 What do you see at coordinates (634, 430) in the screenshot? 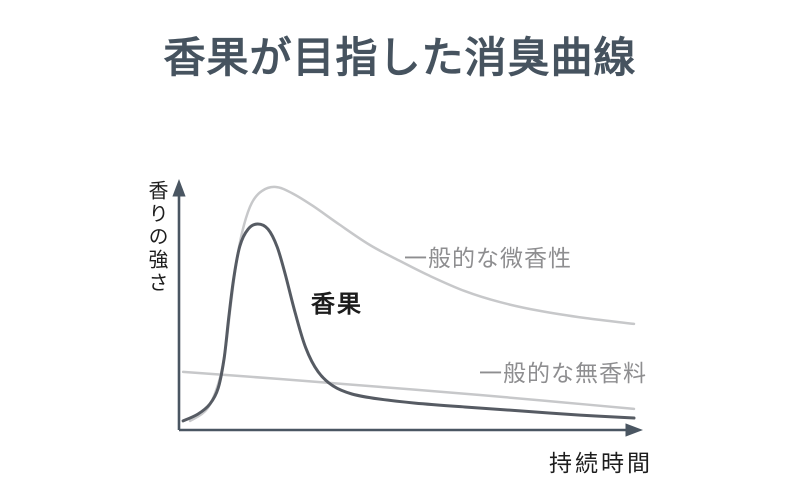
I see `x-axis-arrow-icon` at bounding box center [634, 430].